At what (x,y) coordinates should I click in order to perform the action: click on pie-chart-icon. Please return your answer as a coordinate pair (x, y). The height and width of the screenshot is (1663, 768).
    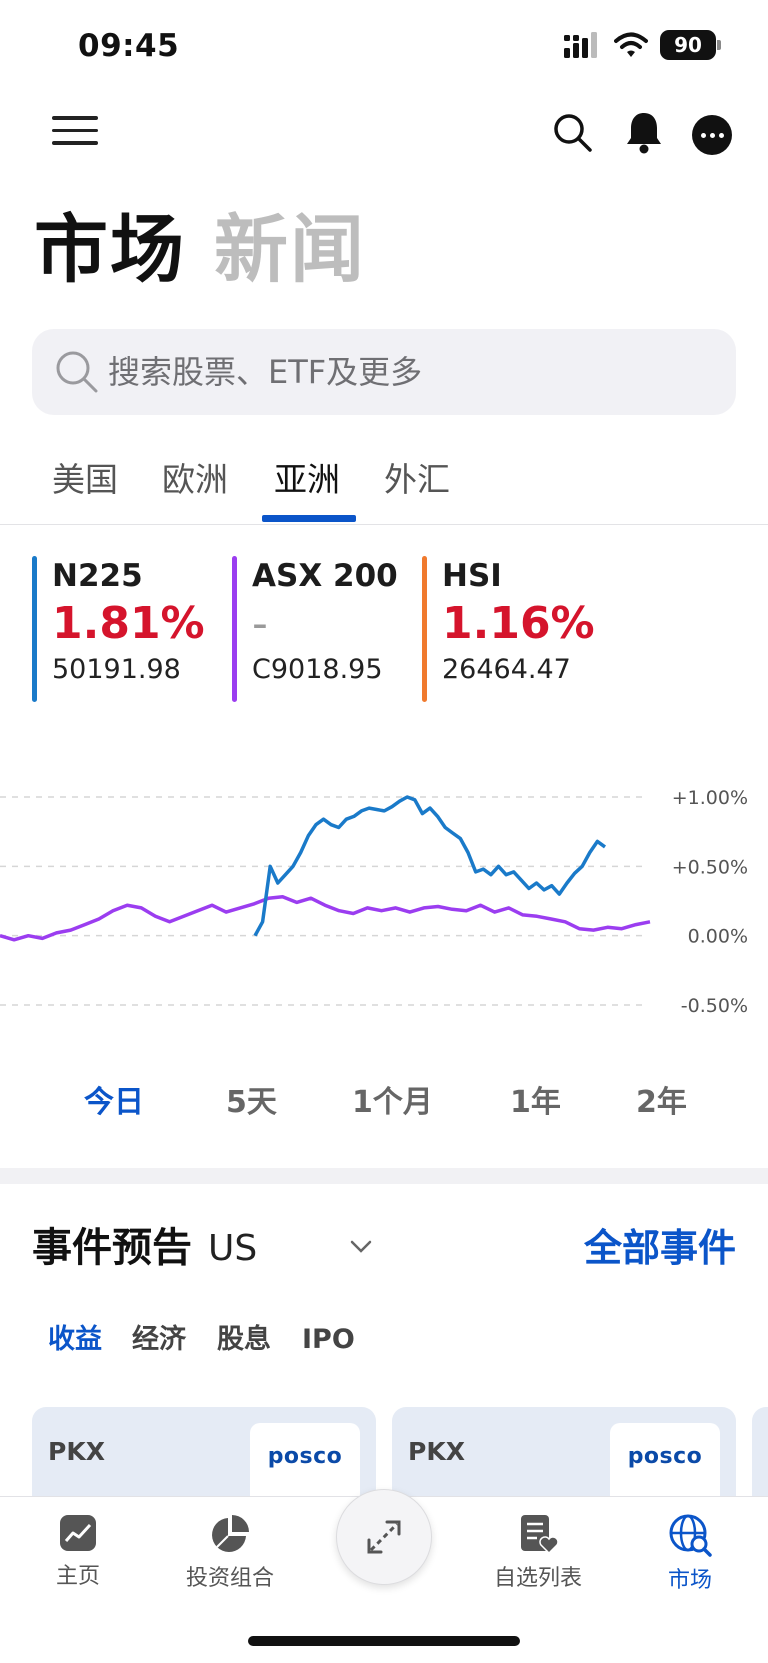
    Looking at the image, I should click on (230, 1533).